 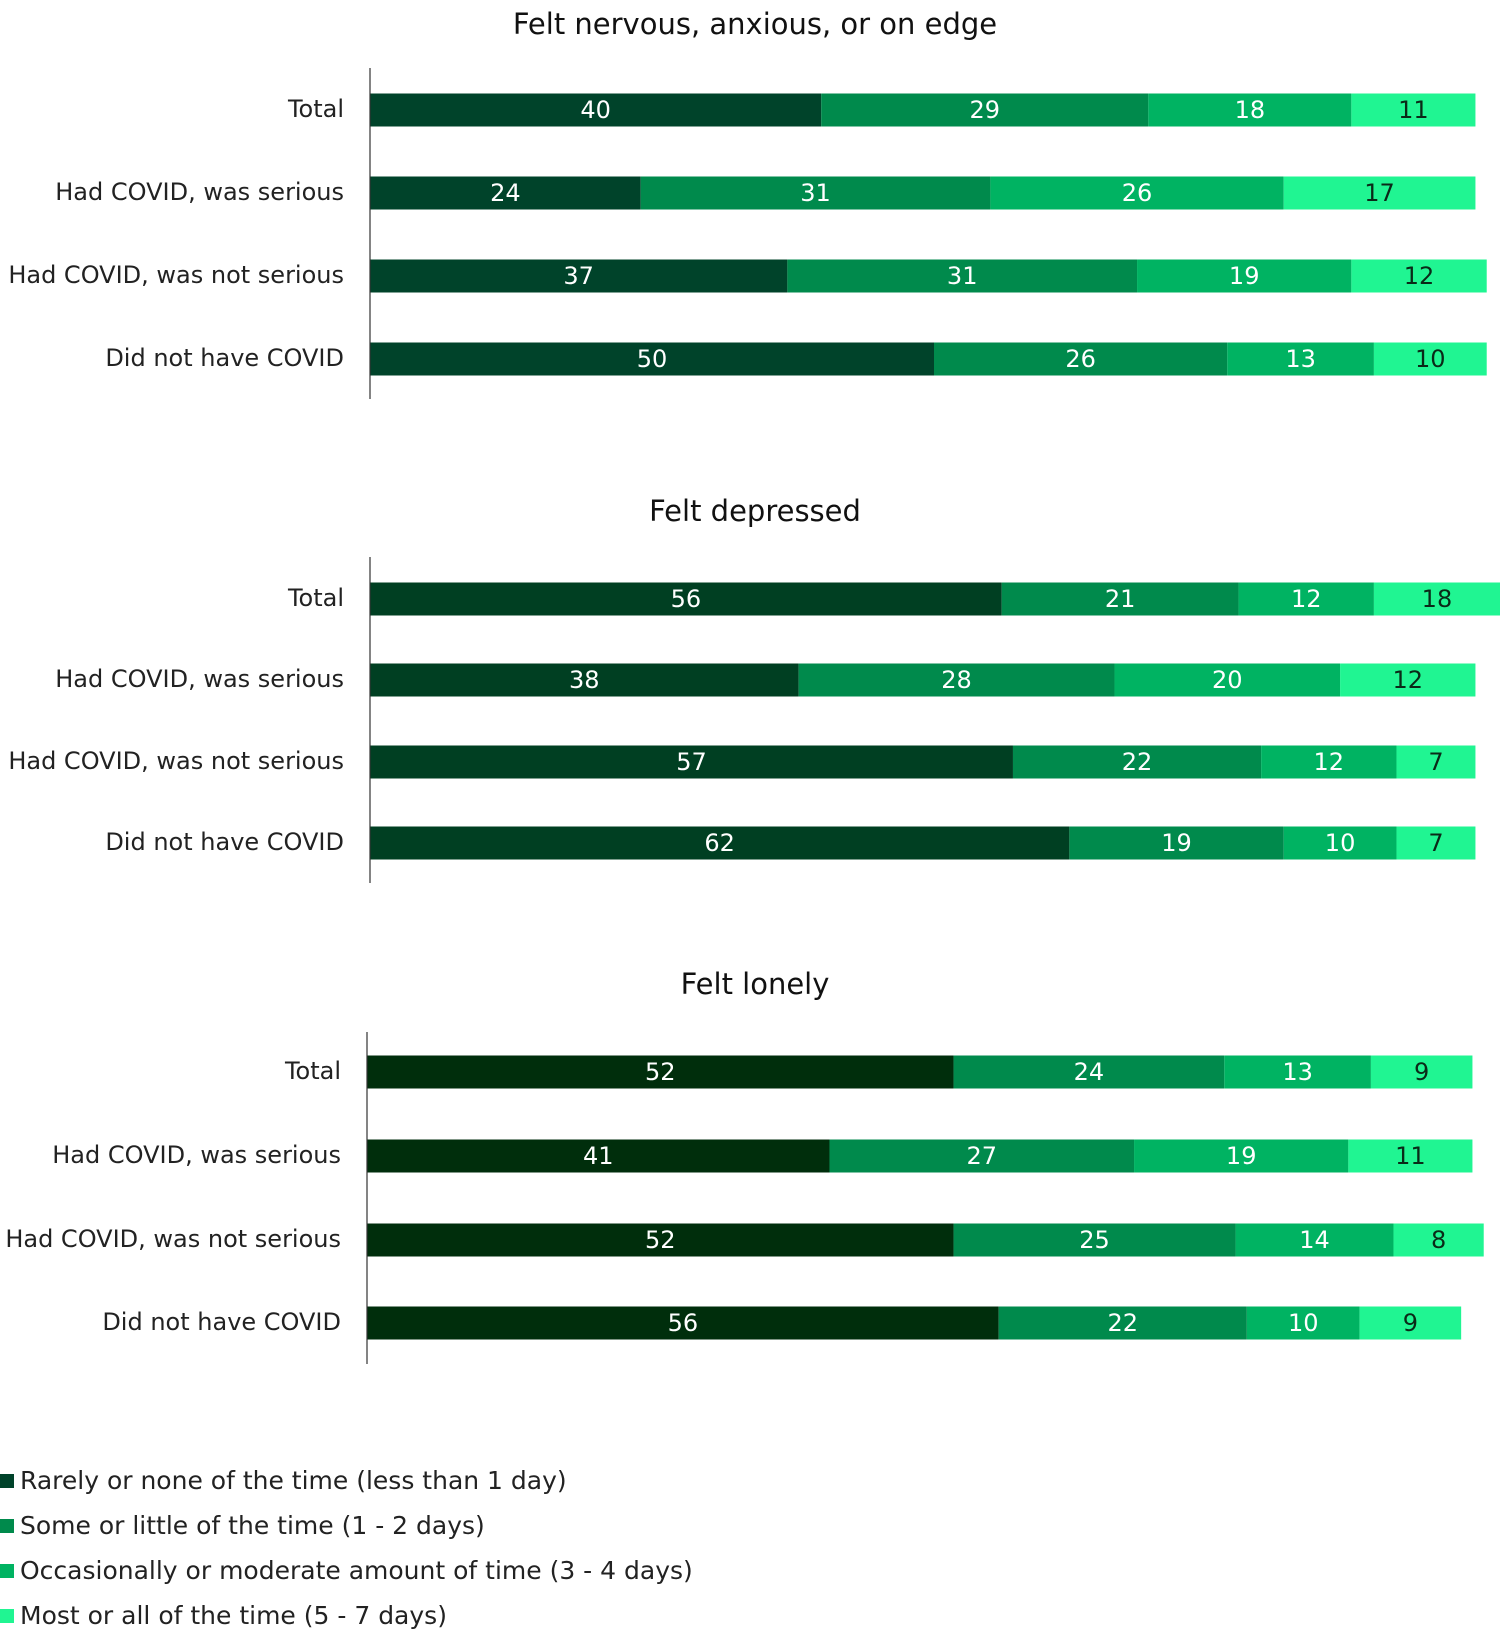 I want to click on chart-title: Felt depressed, so click(x=755, y=511).